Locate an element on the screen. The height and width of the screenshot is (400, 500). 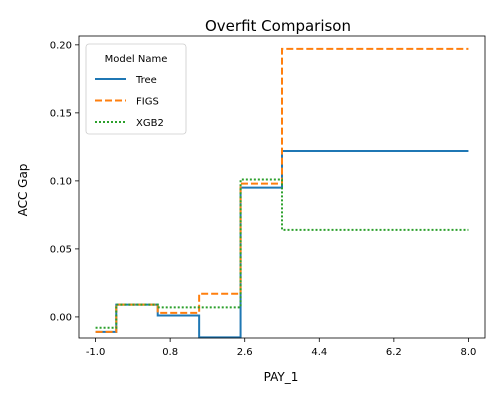
y-tick-label: 0.15 is located at coordinates (61, 113).